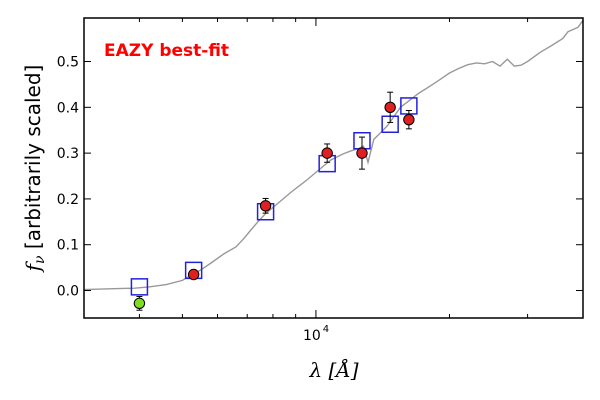 This screenshot has width=600, height=400. I want to click on model-square-marker, so click(139, 287).